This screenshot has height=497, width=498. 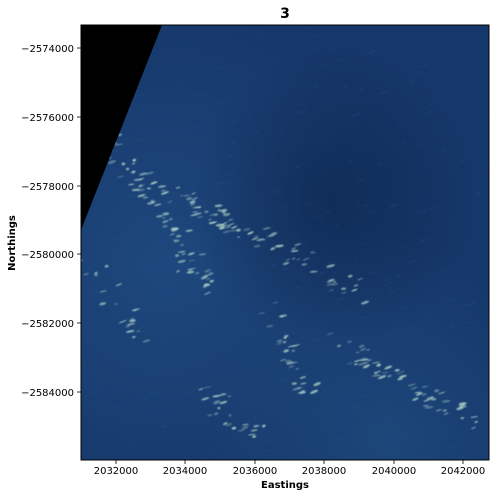 What do you see at coordinates (47, 324) in the screenshot?
I see `y-tick-label: −2582000` at bounding box center [47, 324].